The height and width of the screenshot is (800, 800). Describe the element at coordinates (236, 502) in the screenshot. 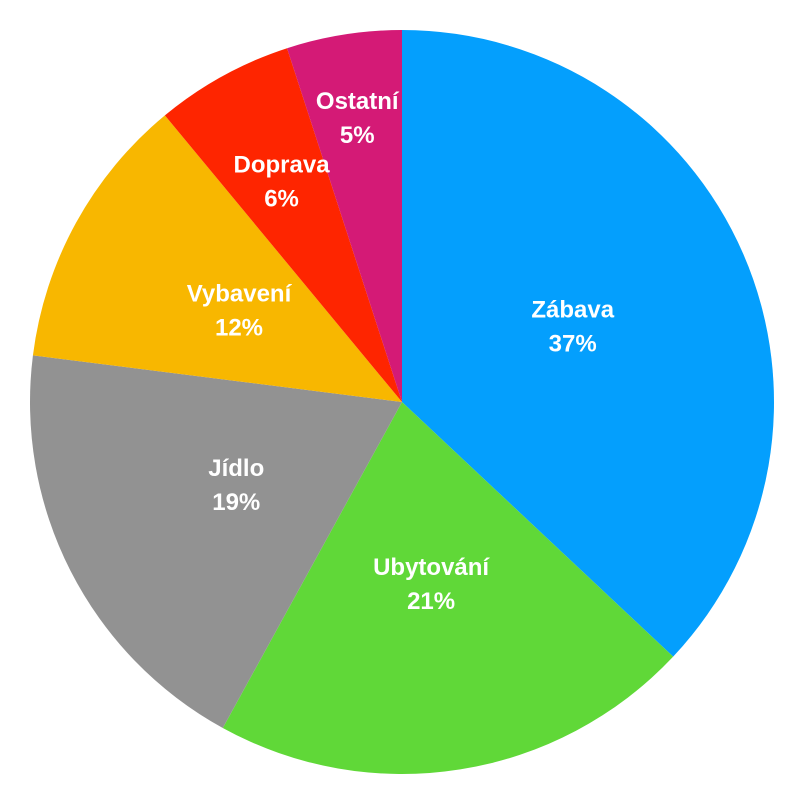

I see `slice-value-label: 19%` at that location.